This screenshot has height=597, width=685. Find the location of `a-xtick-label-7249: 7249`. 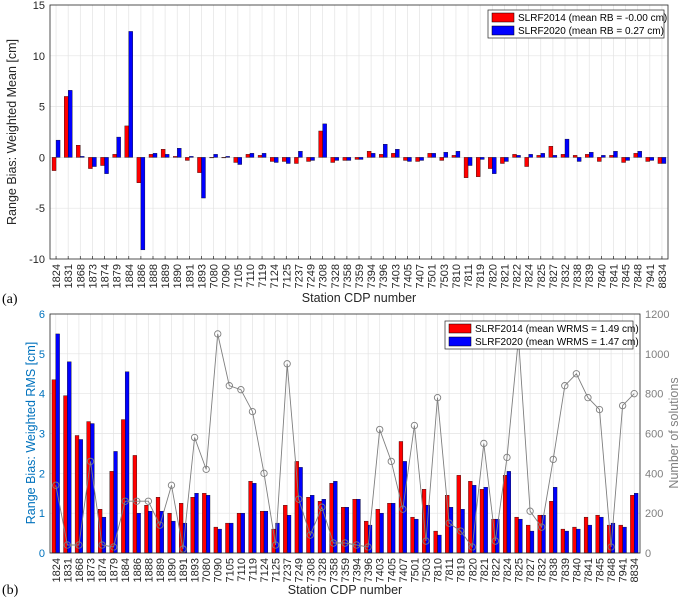

a-xtick-label-7249: 7249 is located at coordinates (312, 276).